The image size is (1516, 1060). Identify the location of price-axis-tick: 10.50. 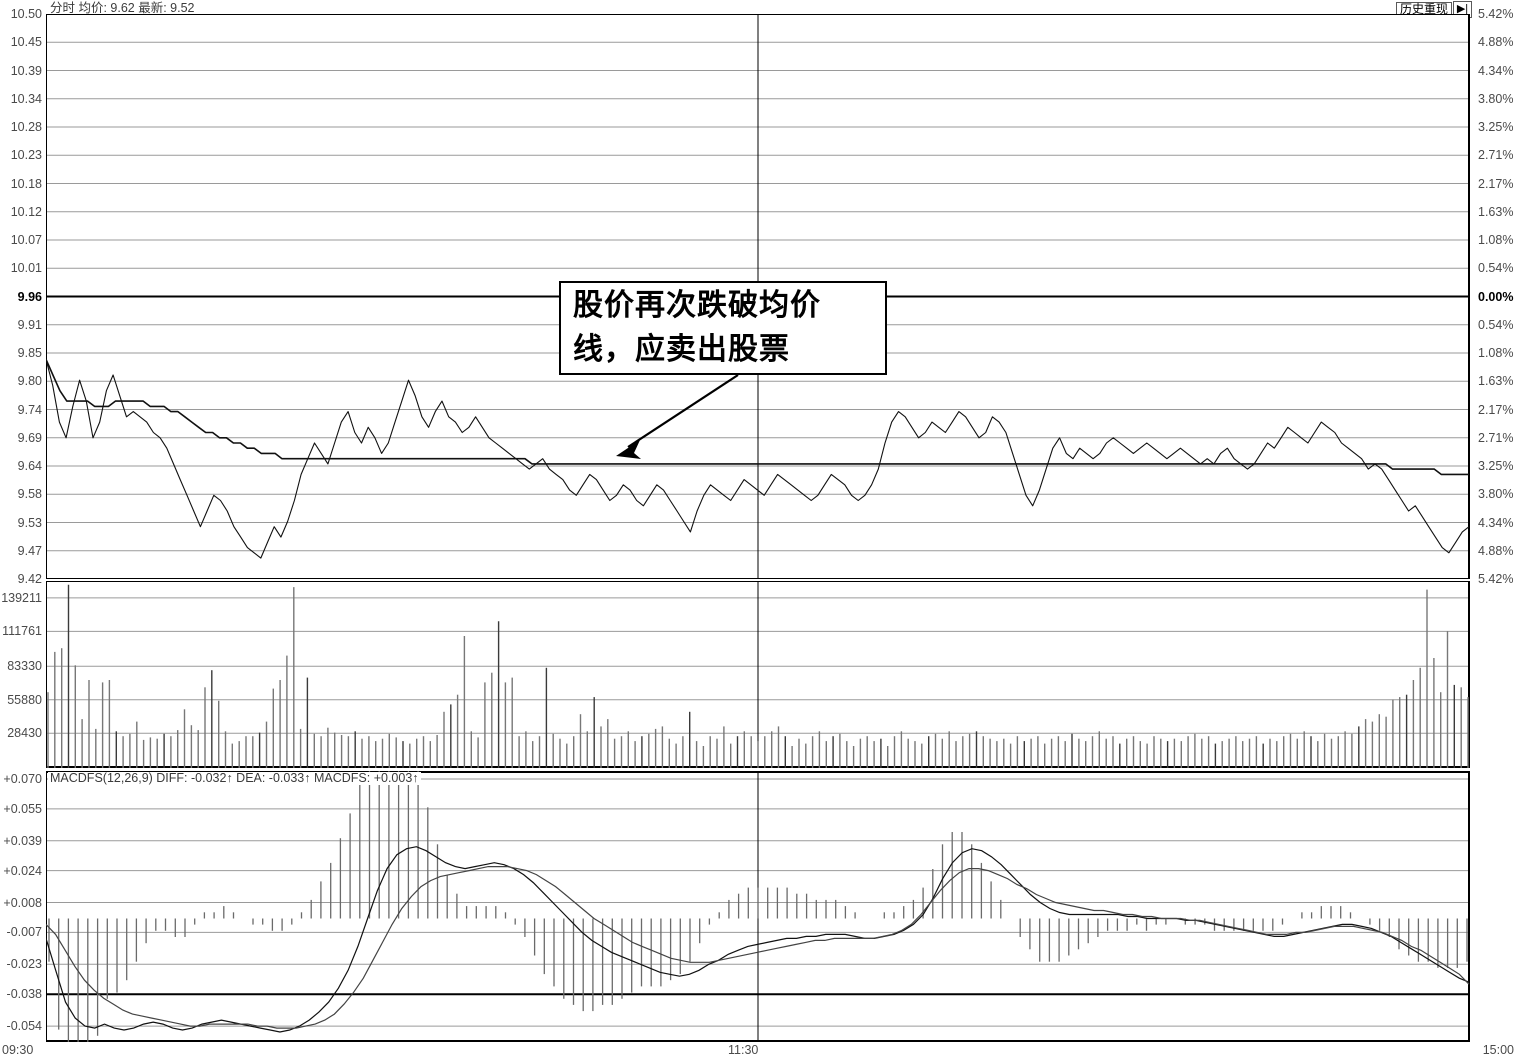
(26, 14).